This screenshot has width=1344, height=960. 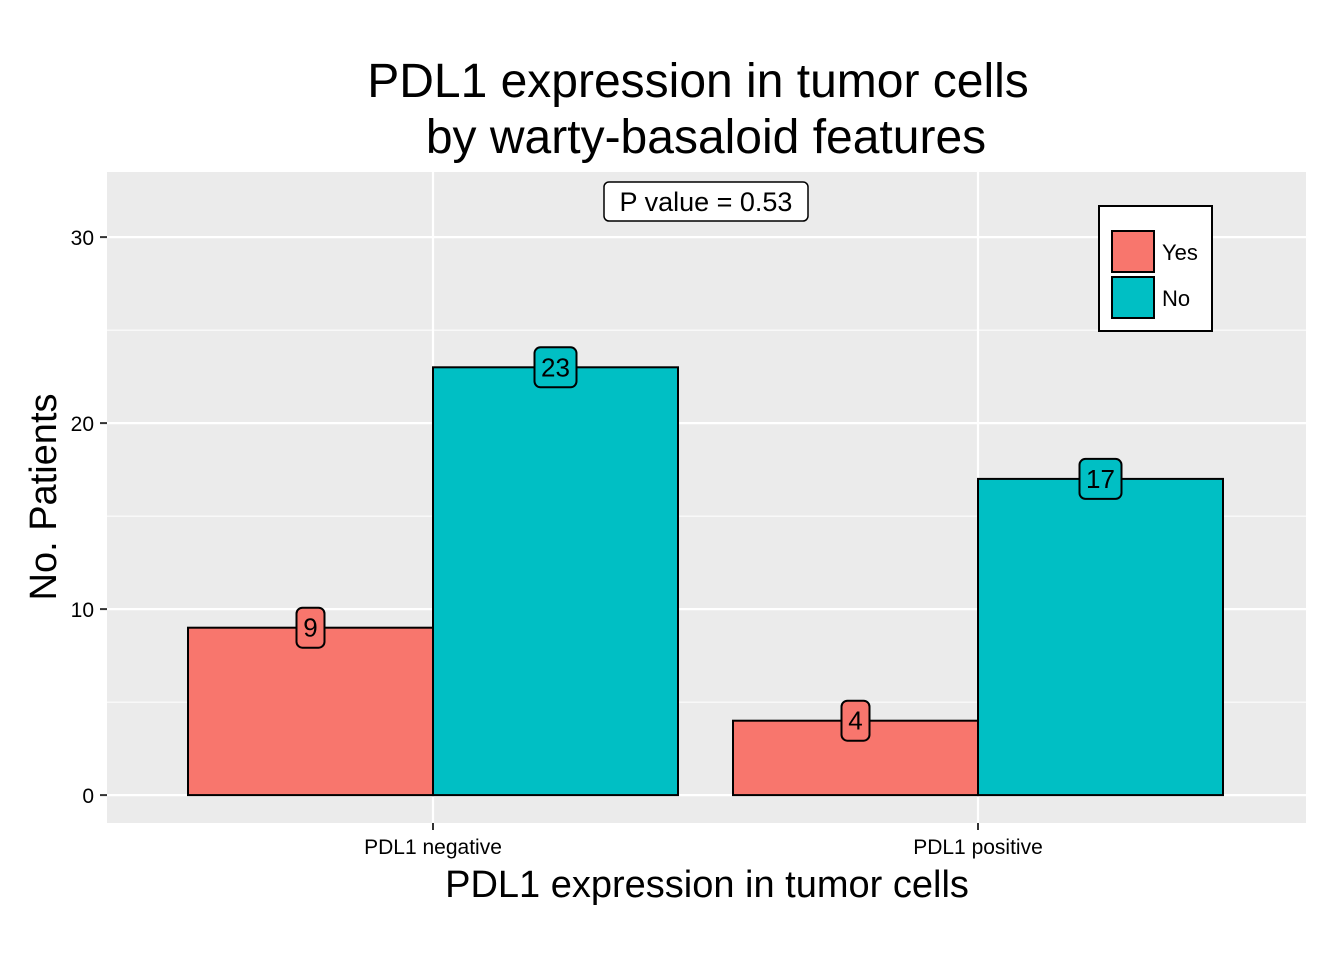 What do you see at coordinates (1133, 251) in the screenshot?
I see `legend-key-yes` at bounding box center [1133, 251].